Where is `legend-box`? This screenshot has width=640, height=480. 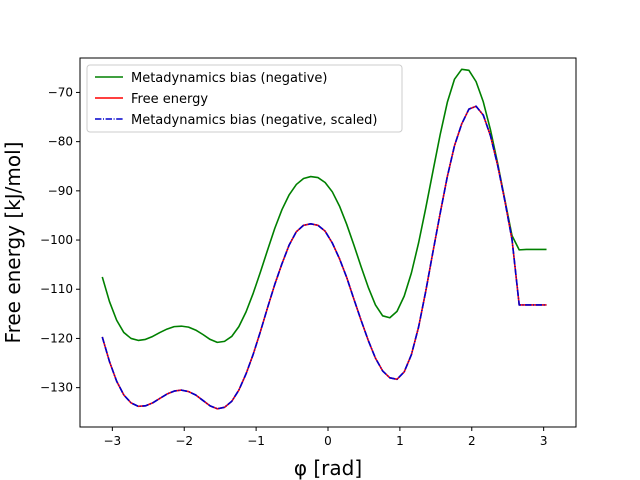
legend-box is located at coordinates (244, 98).